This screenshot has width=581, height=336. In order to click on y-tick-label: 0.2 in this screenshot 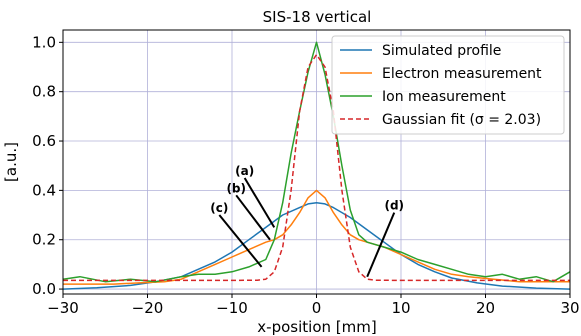, I will do `click(44, 240)`.